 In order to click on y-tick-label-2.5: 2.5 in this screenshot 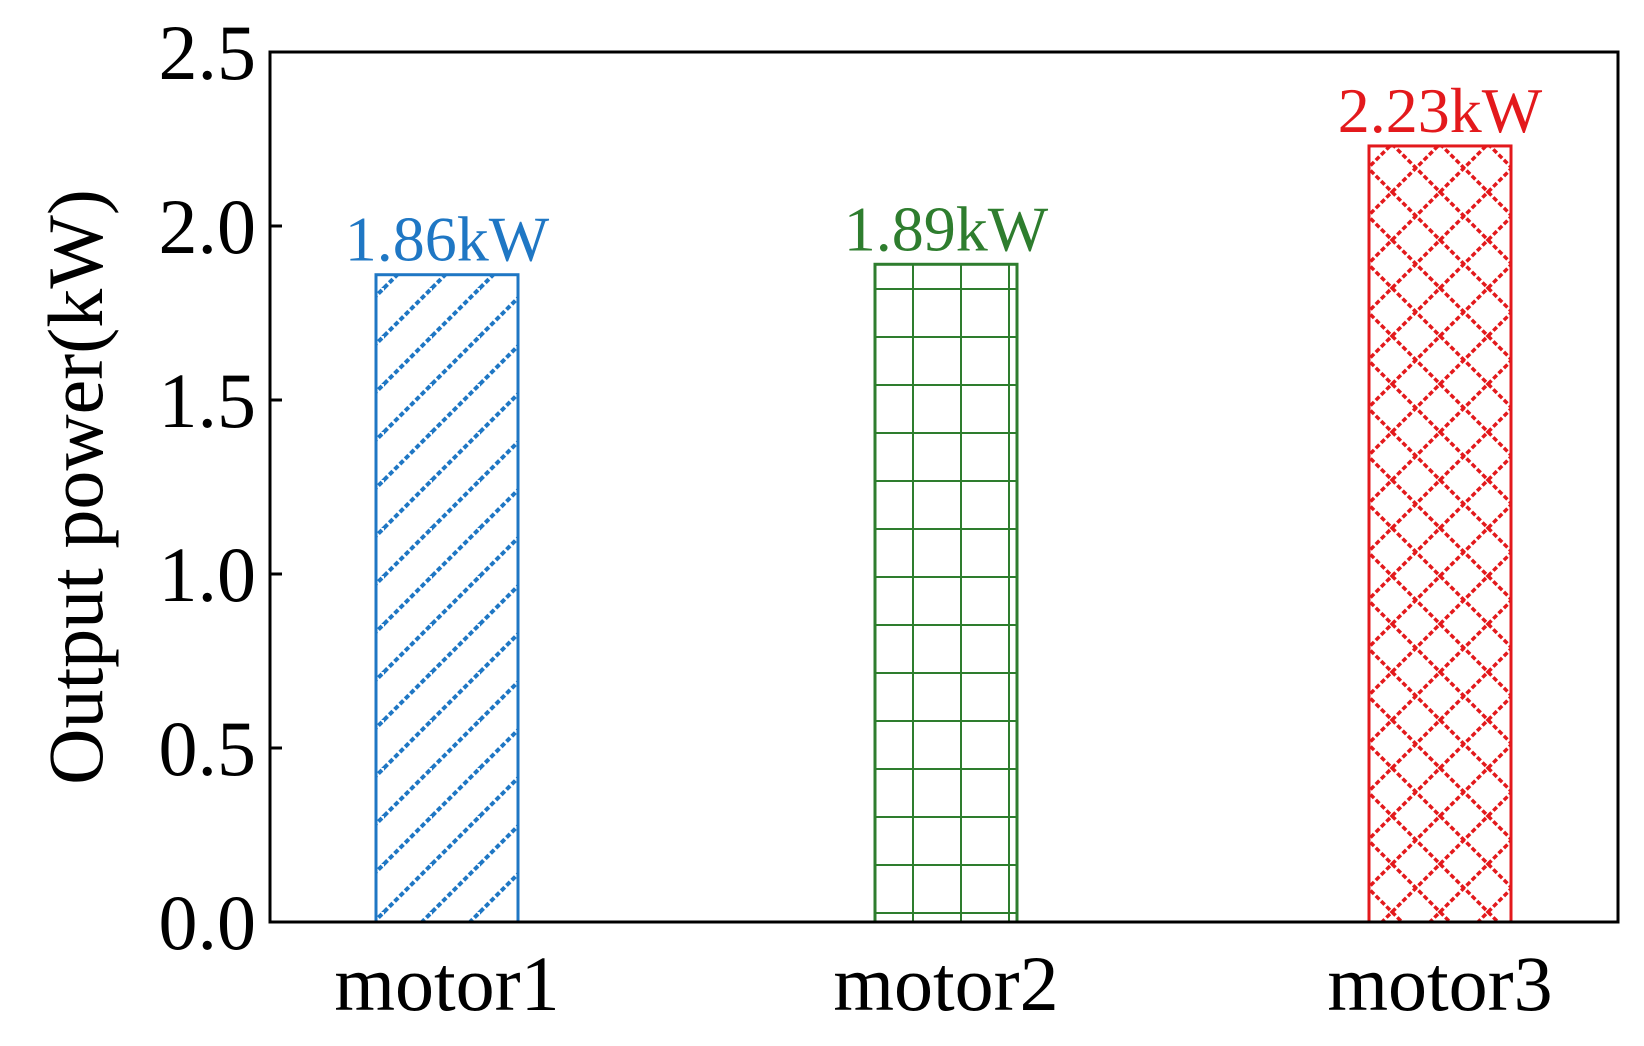, I will do `click(208, 52)`.